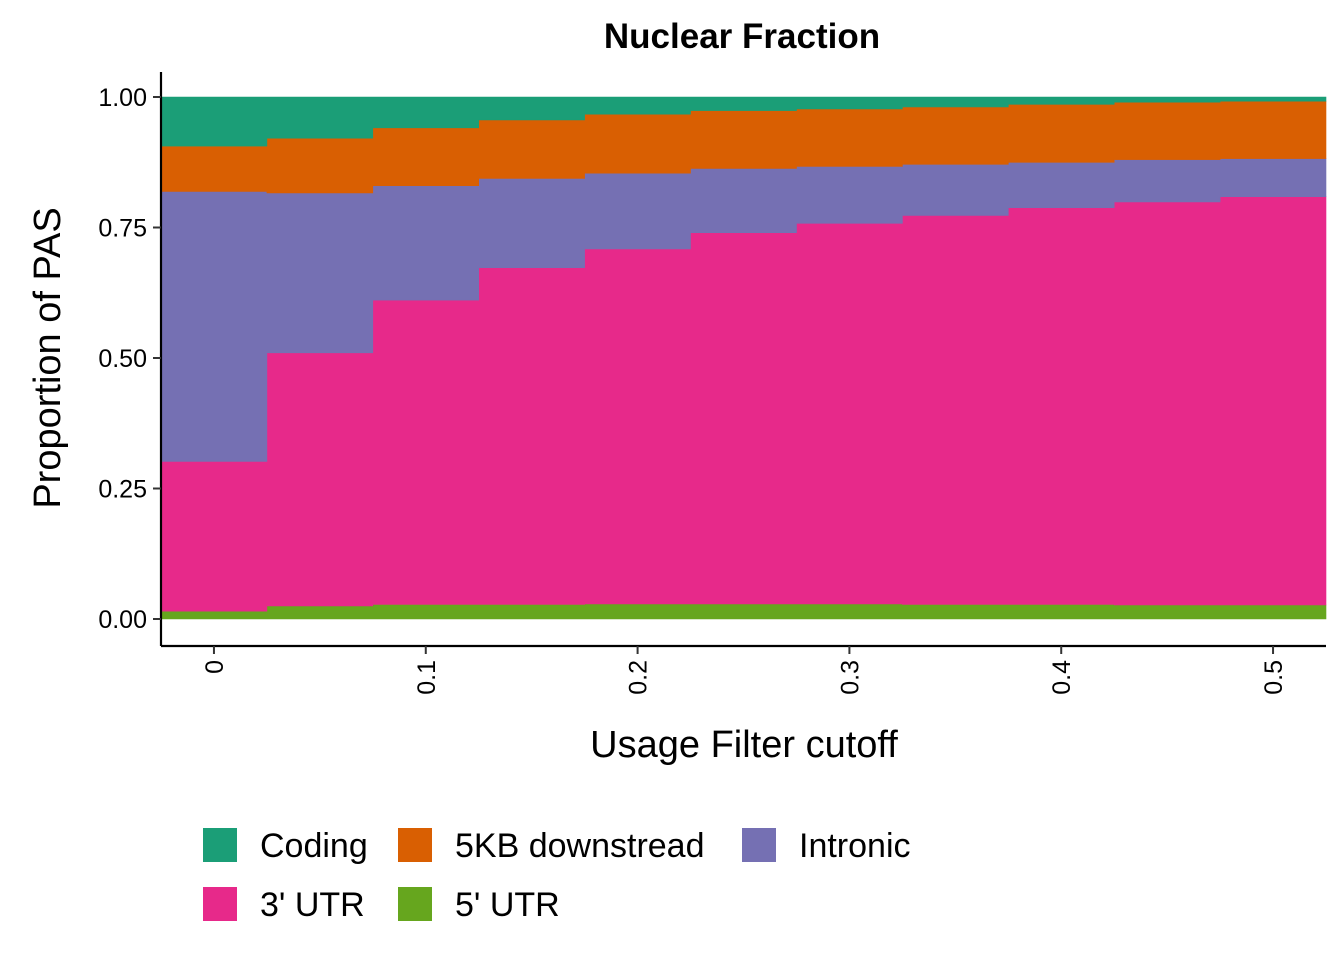 This screenshot has height=960, width=1344. What do you see at coordinates (122, 98) in the screenshot?
I see `y-tick-label: 1.00` at bounding box center [122, 98].